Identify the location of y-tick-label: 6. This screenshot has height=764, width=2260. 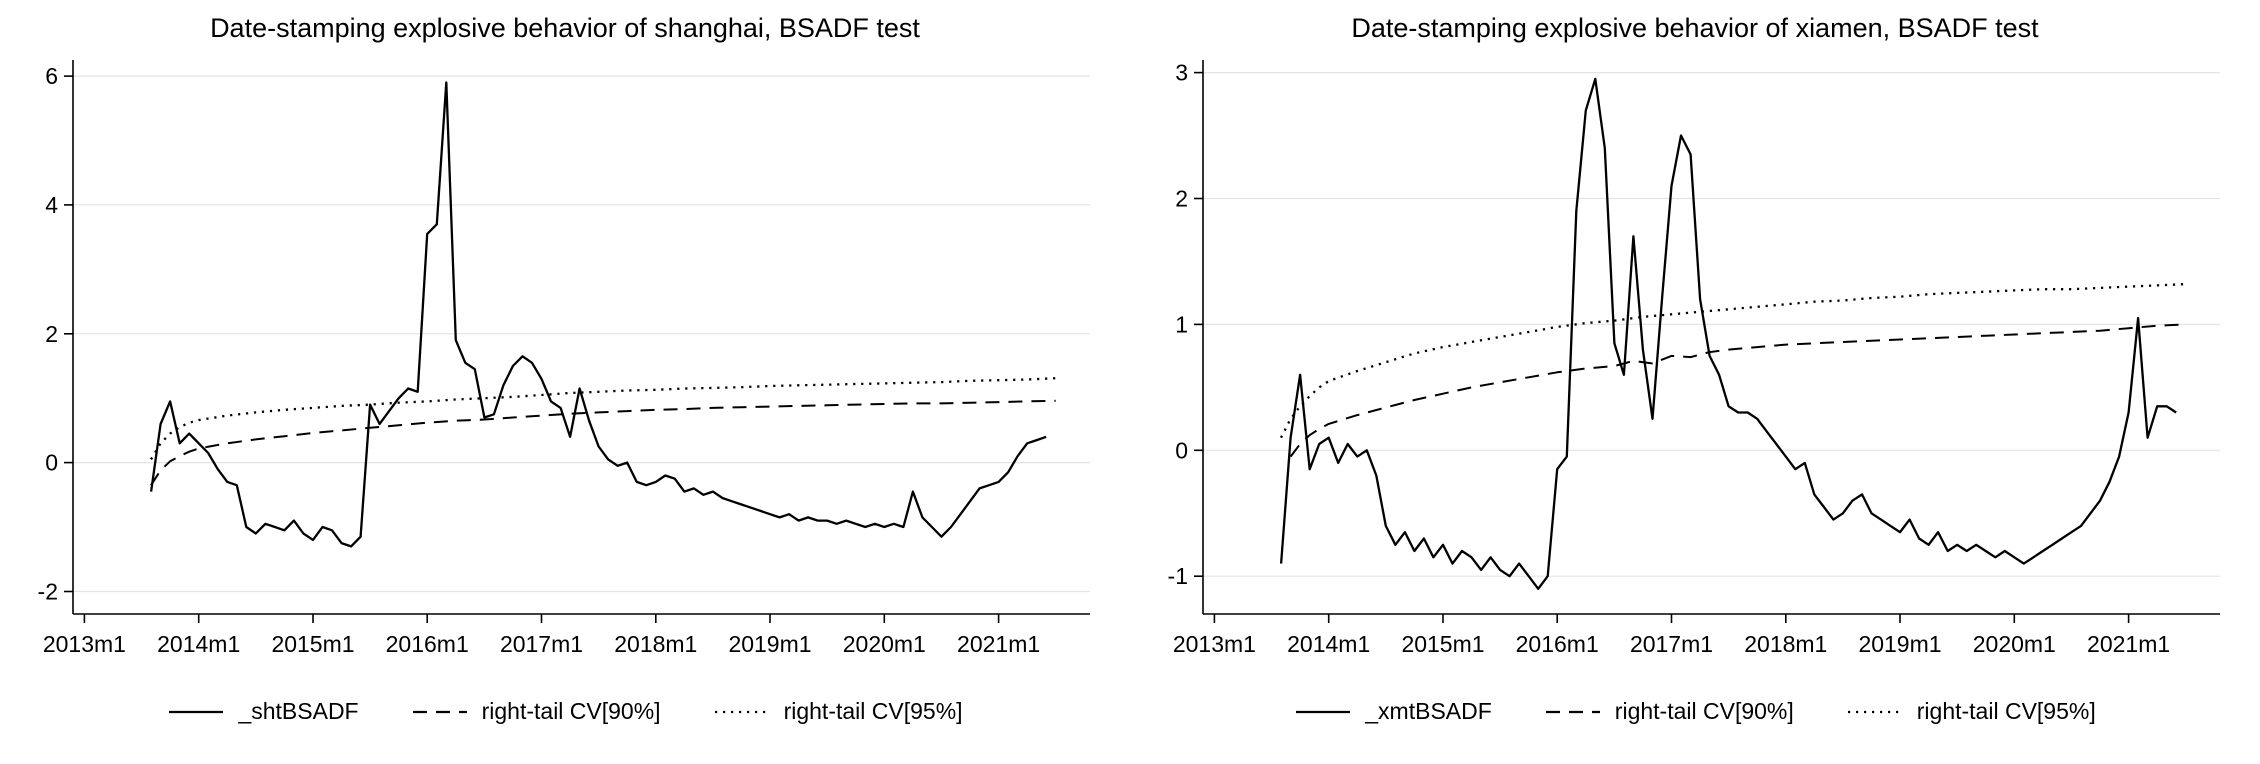
(51, 76).